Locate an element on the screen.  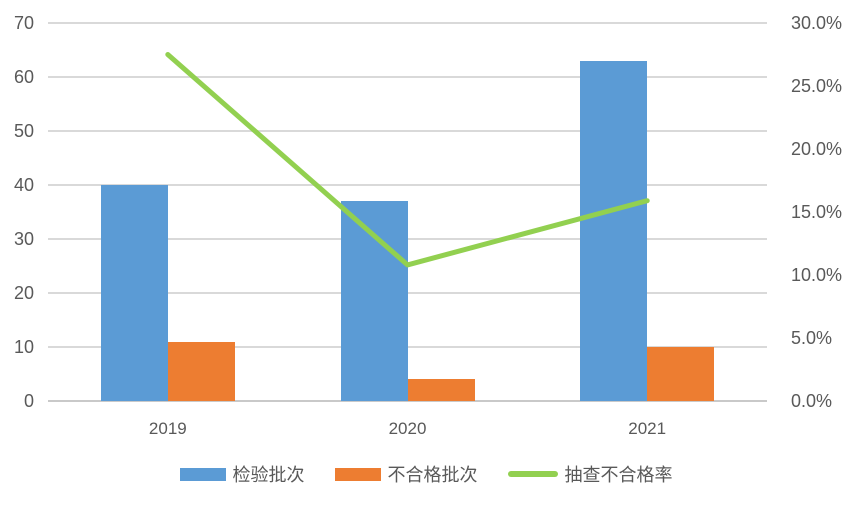
bar-failed-batches-2020 is located at coordinates (441, 390).